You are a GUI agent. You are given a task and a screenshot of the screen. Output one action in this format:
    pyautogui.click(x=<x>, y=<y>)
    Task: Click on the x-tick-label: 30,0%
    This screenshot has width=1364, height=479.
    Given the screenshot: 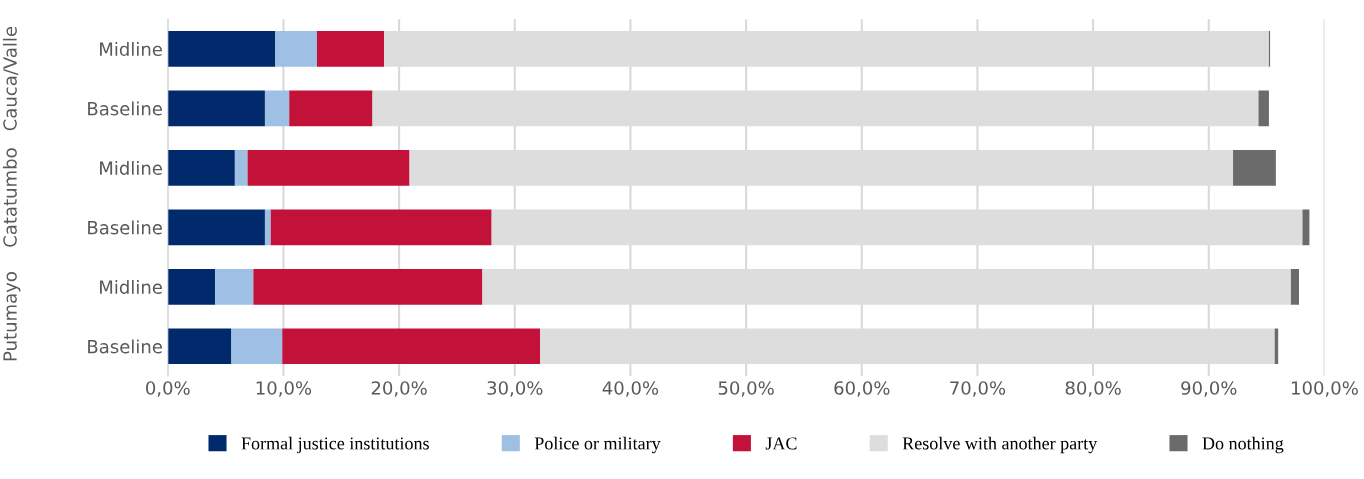 What is the action you would take?
    pyautogui.click(x=515, y=389)
    